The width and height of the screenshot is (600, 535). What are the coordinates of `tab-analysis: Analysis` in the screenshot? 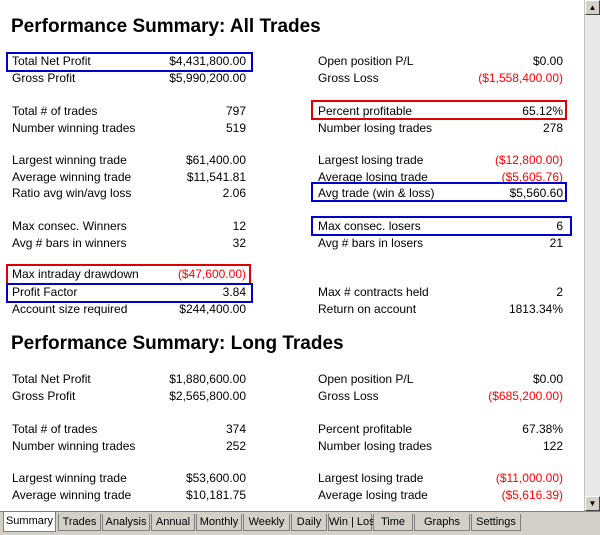 It's located at (126, 522).